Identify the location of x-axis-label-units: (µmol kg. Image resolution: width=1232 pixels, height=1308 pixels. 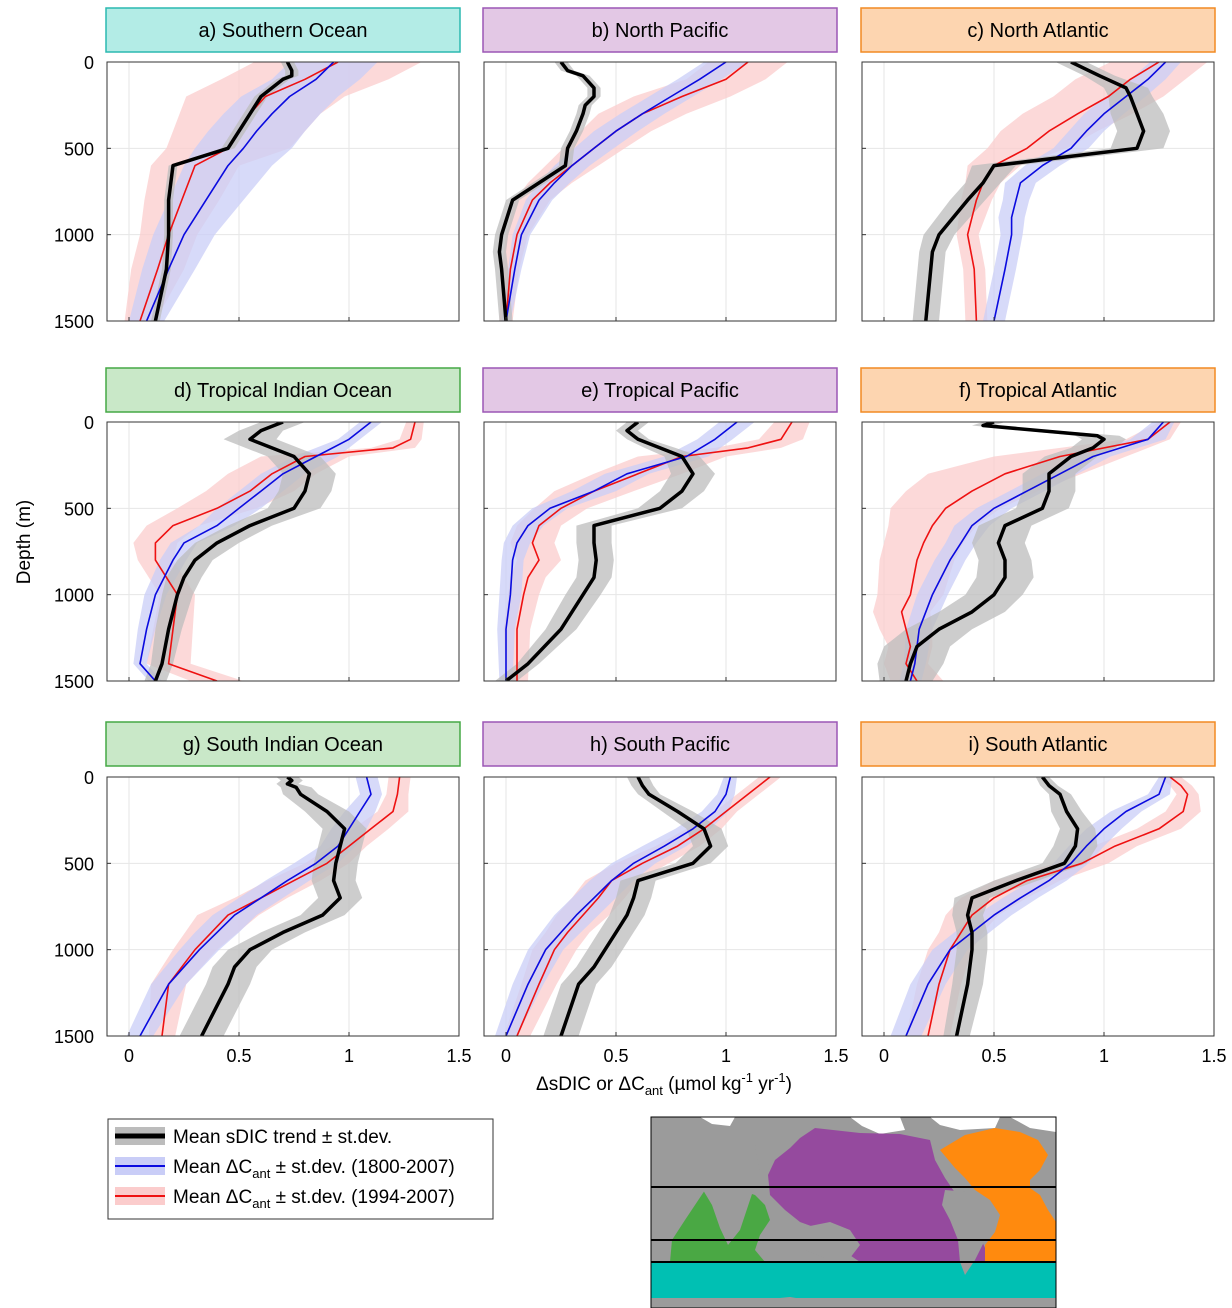
(702, 1084).